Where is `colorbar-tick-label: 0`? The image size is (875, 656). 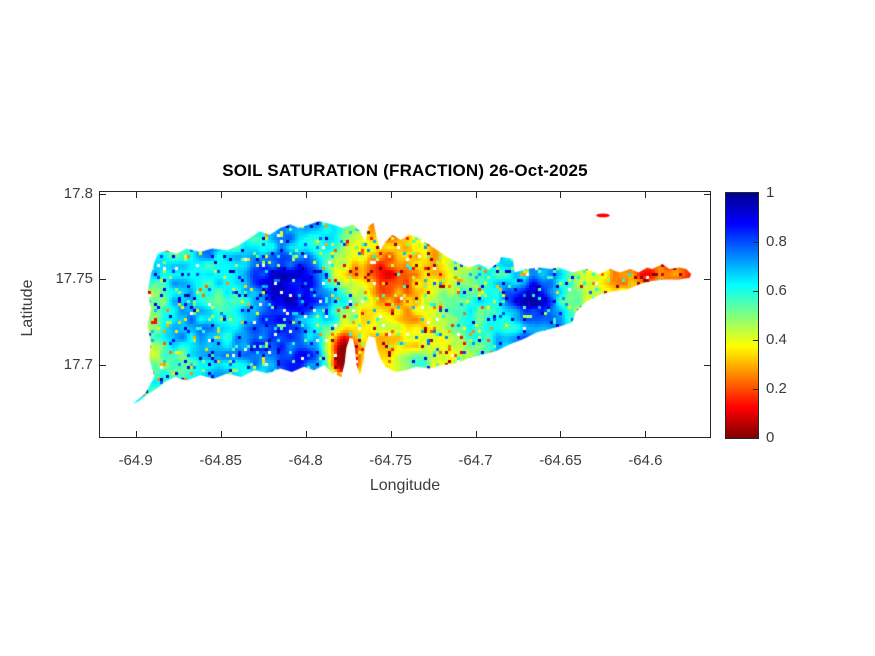 colorbar-tick-label: 0 is located at coordinates (770, 437).